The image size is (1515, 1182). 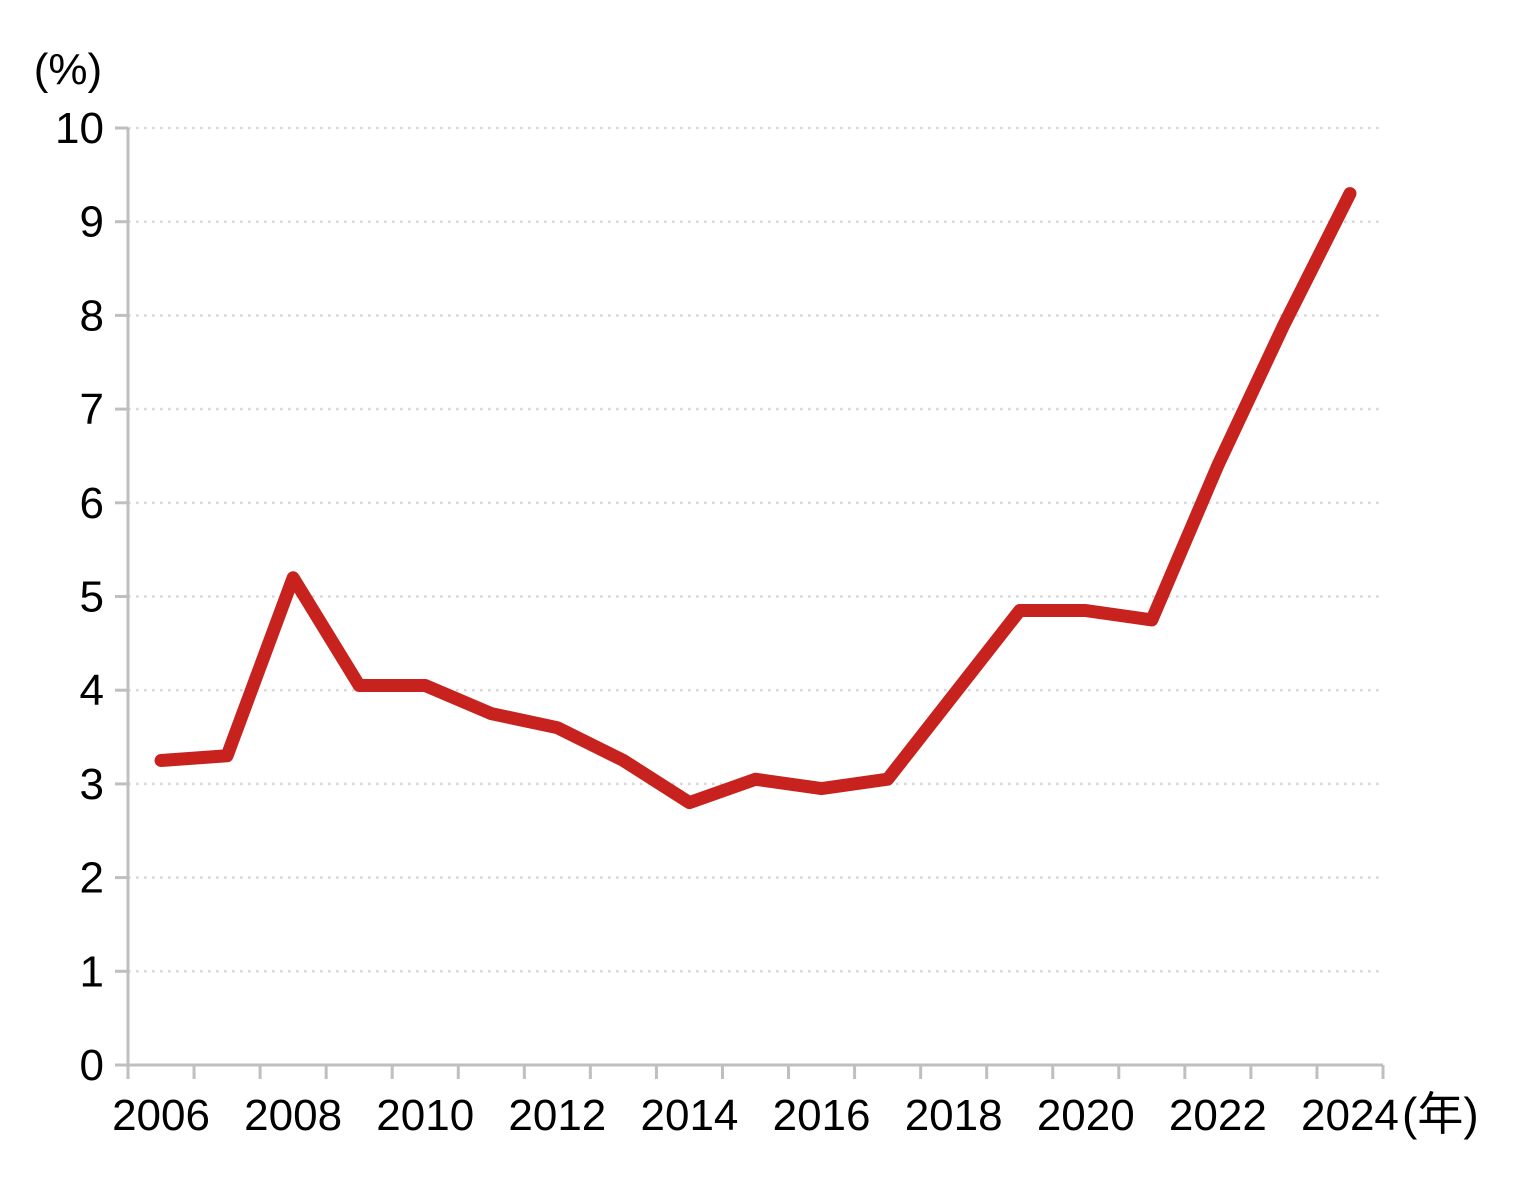 What do you see at coordinates (1218, 1115) in the screenshot?
I see `x-tick-label: 2022` at bounding box center [1218, 1115].